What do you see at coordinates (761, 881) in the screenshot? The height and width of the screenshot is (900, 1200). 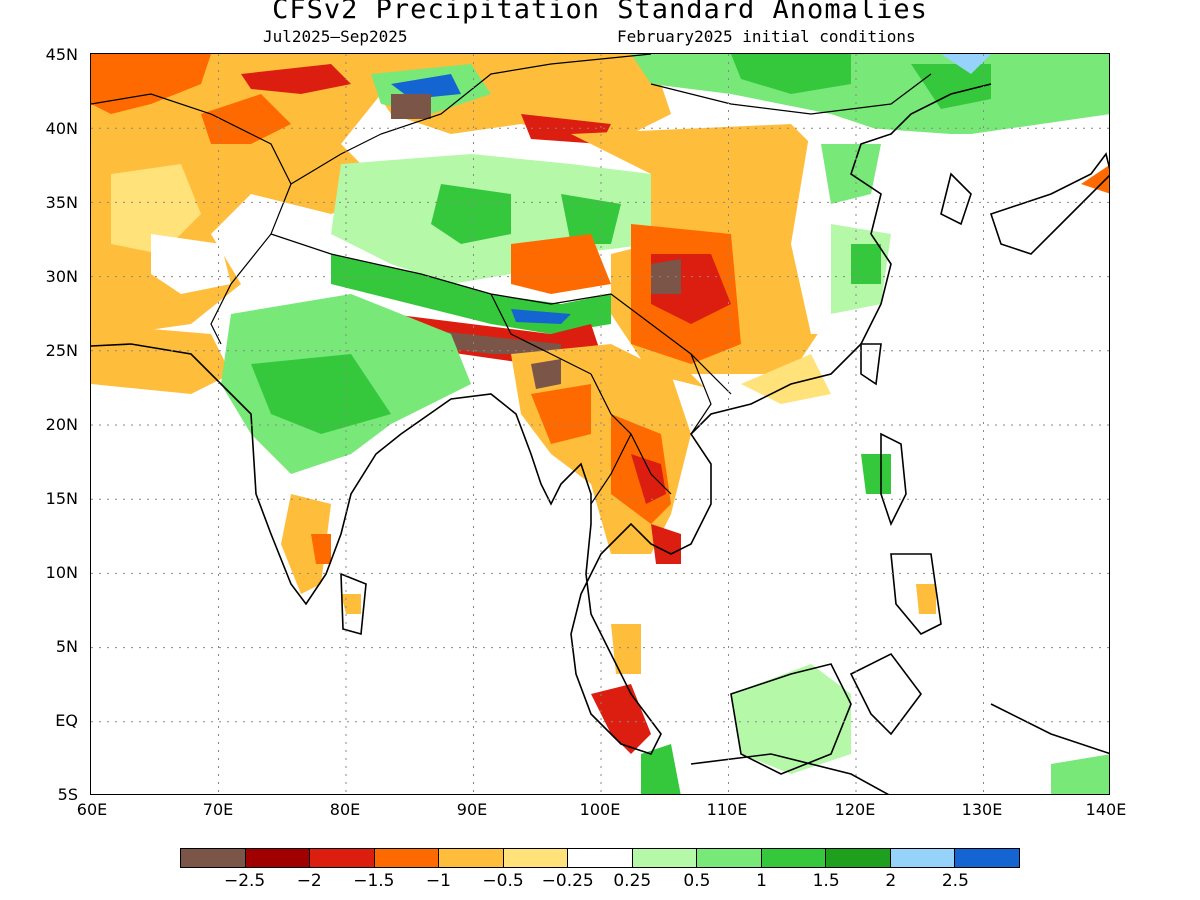 I see `colorbar-tick-label: 1` at bounding box center [761, 881].